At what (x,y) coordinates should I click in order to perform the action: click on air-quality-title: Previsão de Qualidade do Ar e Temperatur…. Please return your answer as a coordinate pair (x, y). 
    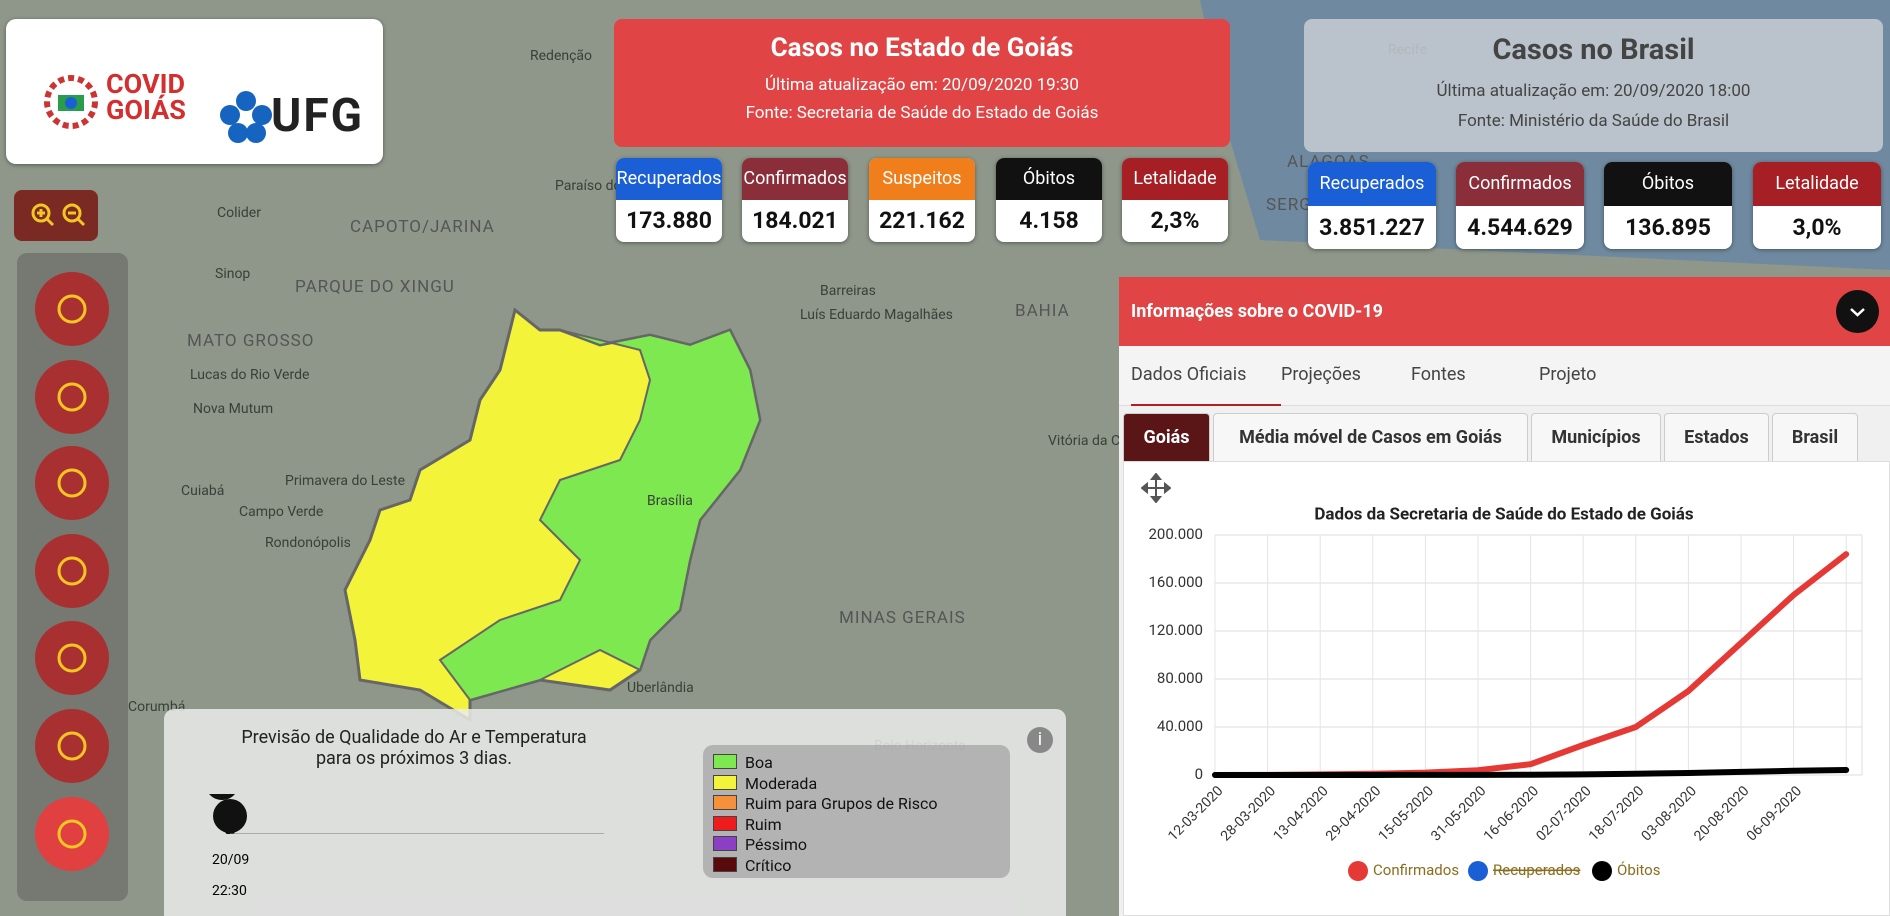
    Looking at the image, I should click on (414, 748).